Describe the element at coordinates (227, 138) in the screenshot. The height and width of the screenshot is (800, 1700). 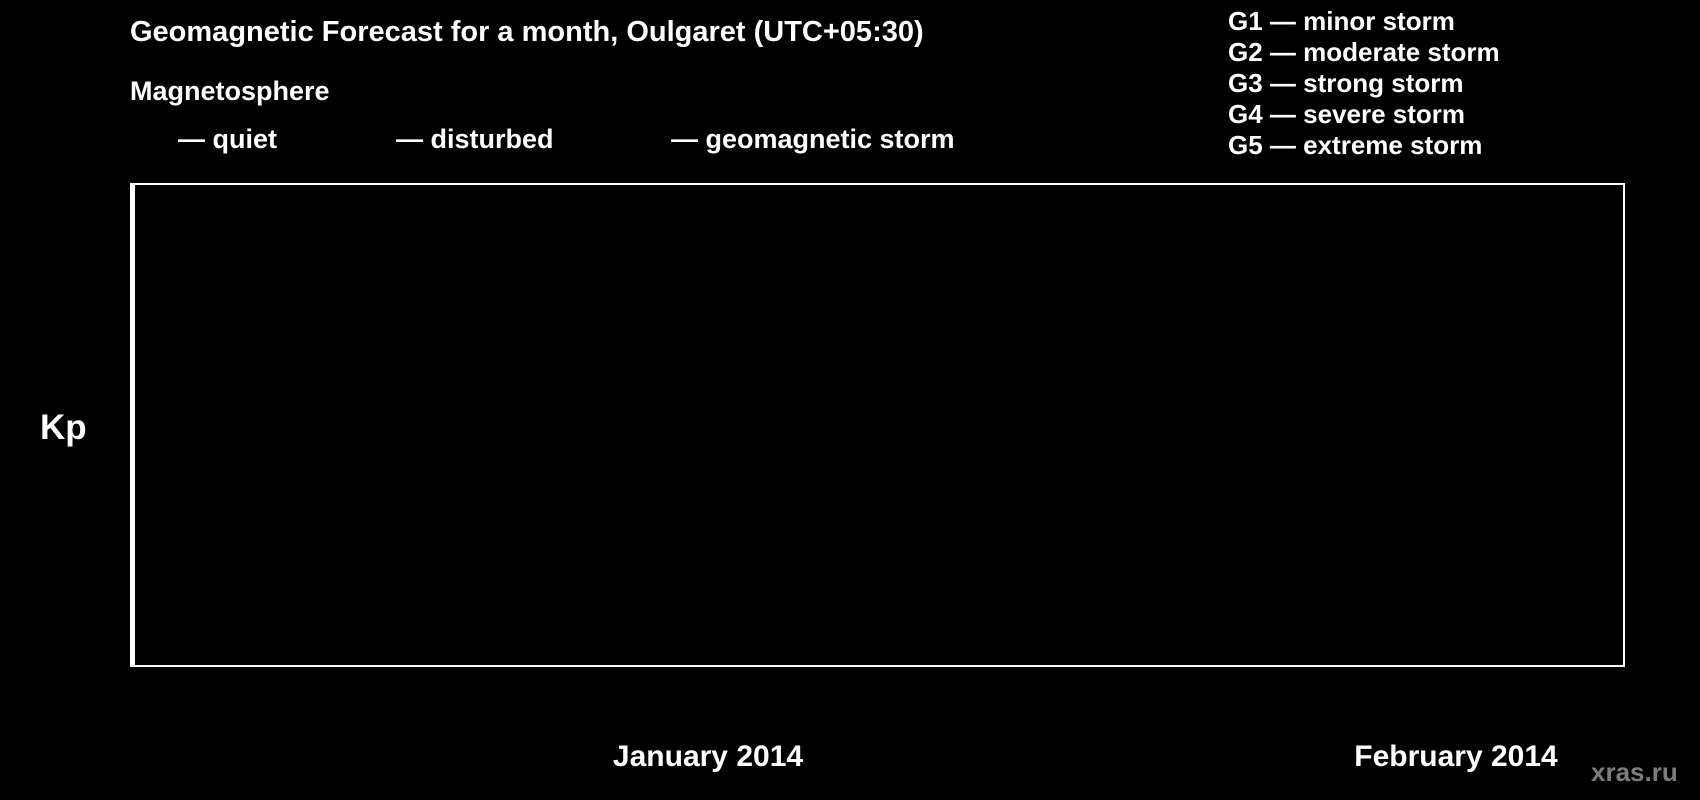
I see `quiet-label: — quiet` at that location.